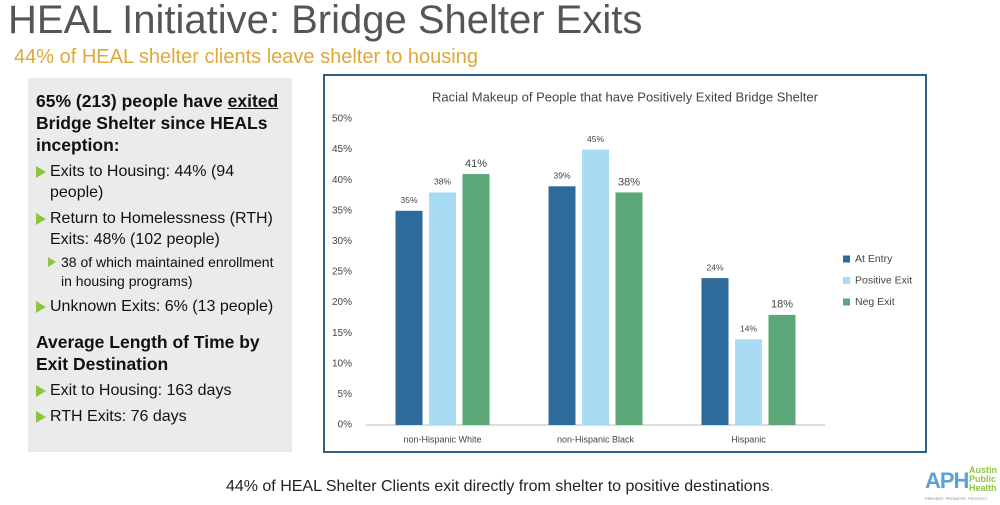  Describe the element at coordinates (345, 394) in the screenshot. I see `y-tick-label: 5%` at that location.